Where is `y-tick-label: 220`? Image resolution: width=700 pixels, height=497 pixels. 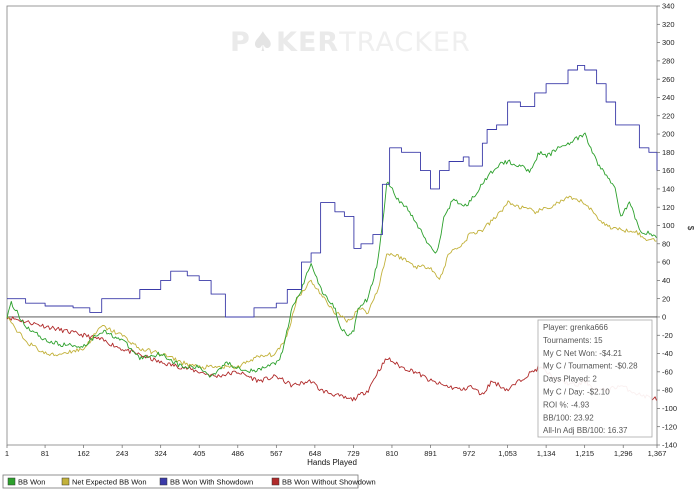
y-tick-label: 220 is located at coordinates (668, 115).